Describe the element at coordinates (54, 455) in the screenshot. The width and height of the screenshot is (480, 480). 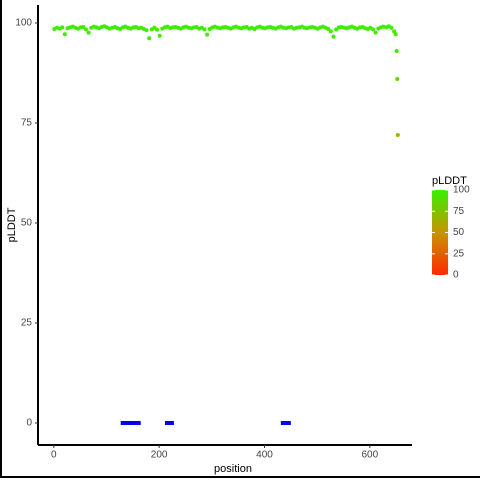
I see `x-tick-label: 0` at that location.